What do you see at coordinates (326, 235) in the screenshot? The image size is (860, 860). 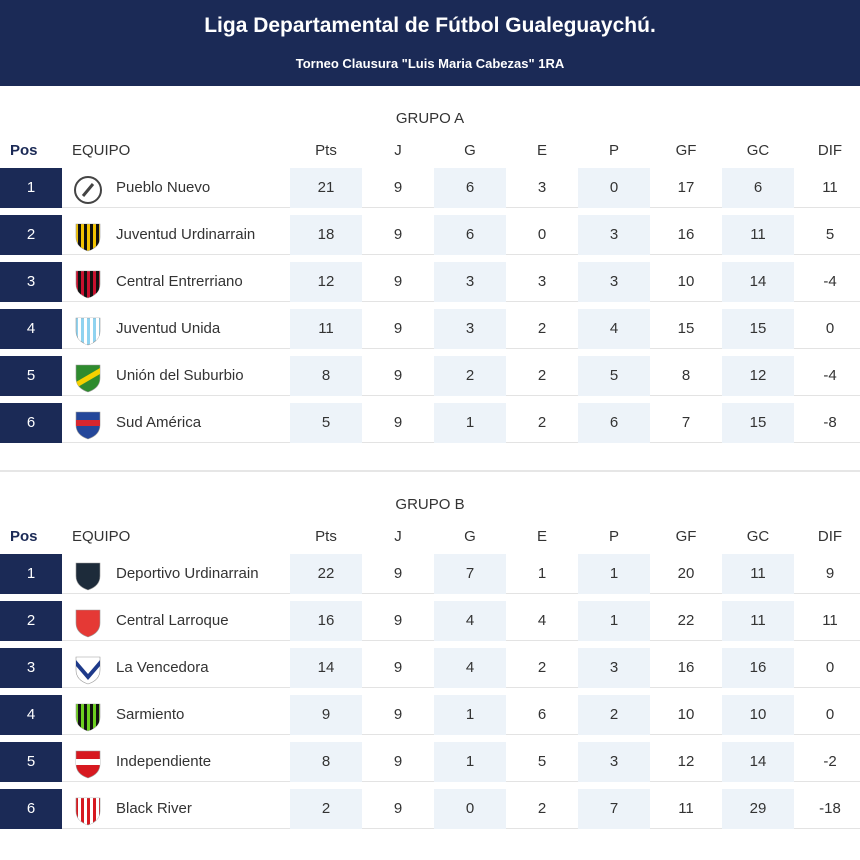 I see `pts-cell: 18` at bounding box center [326, 235].